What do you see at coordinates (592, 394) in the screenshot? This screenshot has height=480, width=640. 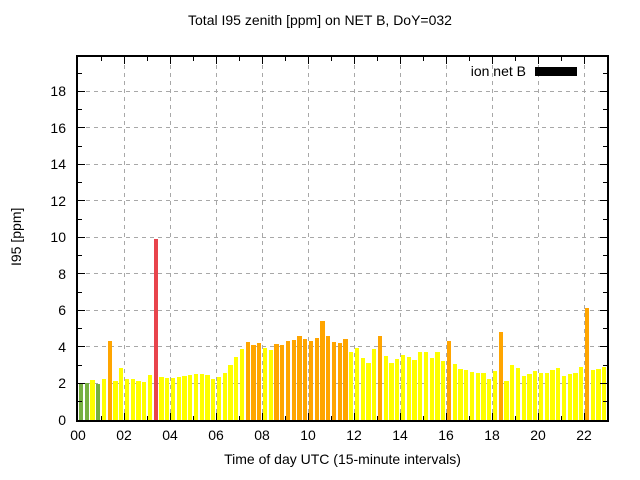 I see `bar-22:15` at bounding box center [592, 394].